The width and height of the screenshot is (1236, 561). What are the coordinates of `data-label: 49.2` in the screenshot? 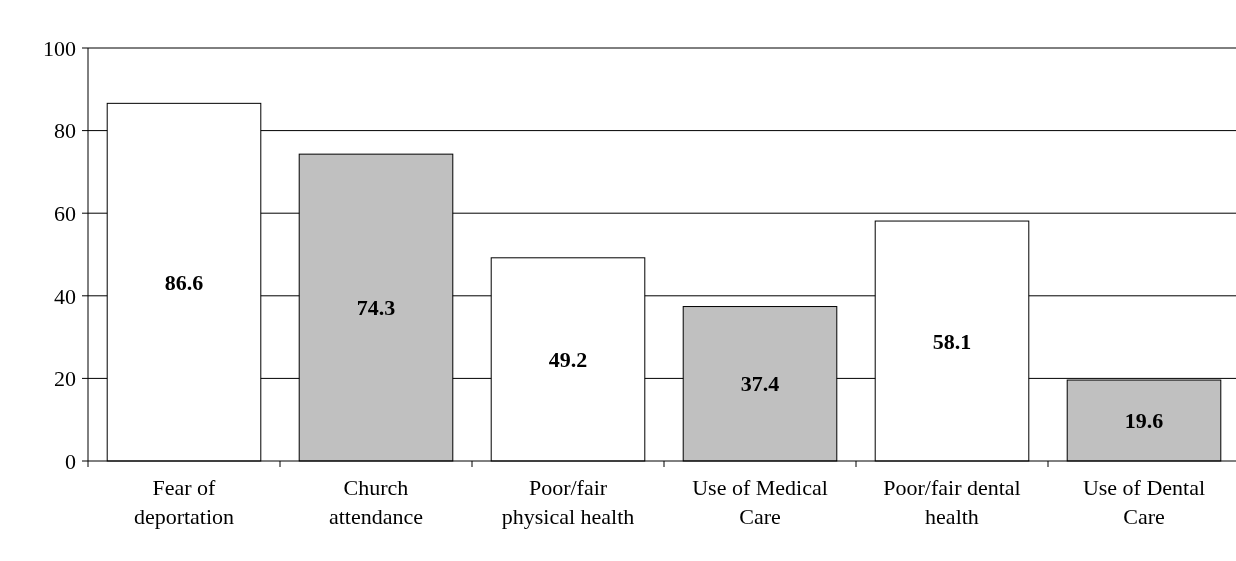 It's located at (568, 360).